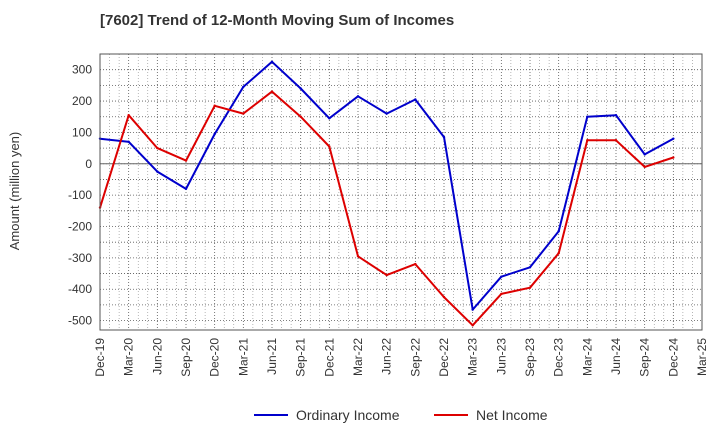  What do you see at coordinates (587, 357) in the screenshot?
I see `x-tick-label: Mar-24` at bounding box center [587, 357].